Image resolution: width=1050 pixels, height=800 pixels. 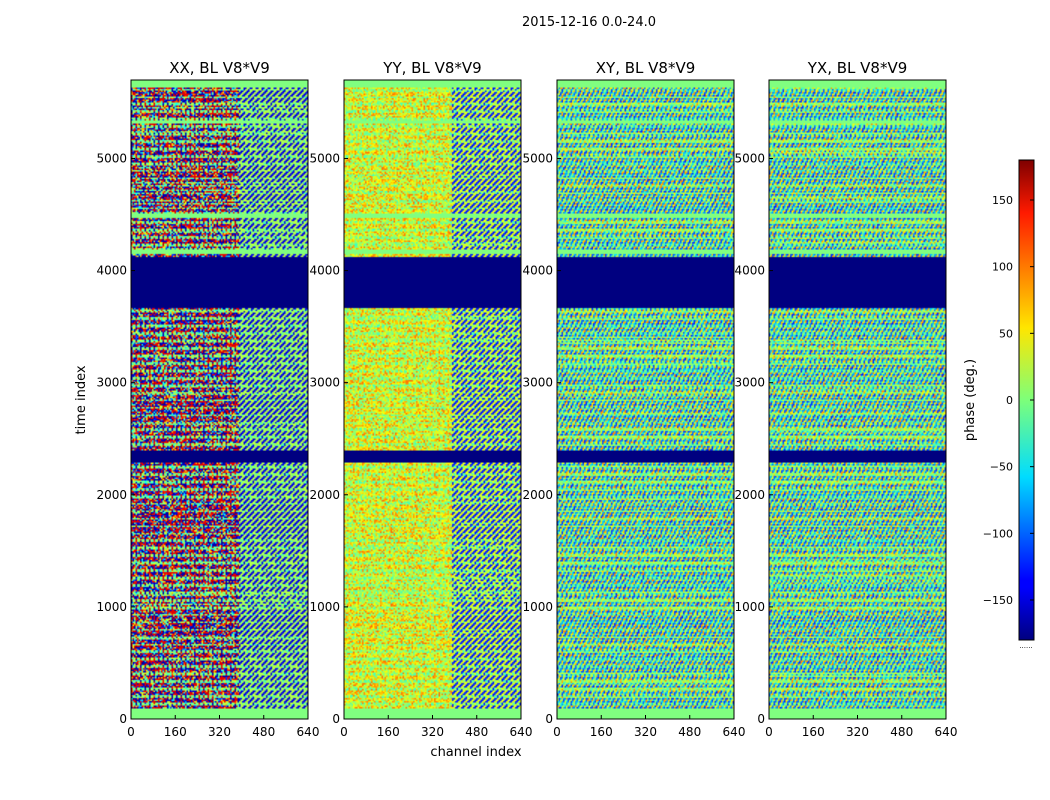 I want to click on colorbar-tick-label: −100, so click(x=998, y=533).